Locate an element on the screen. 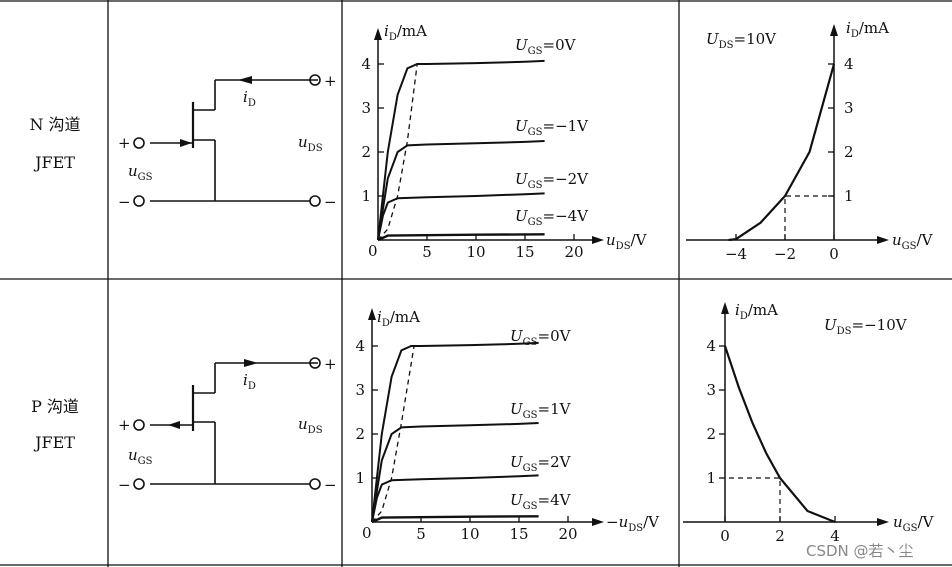  x-tick-label: 2 is located at coordinates (780, 536).